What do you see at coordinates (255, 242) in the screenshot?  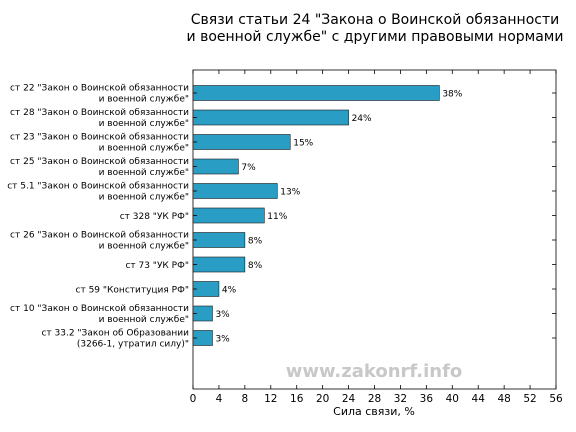 I see `bar-value-label-6: 8%` at bounding box center [255, 242].